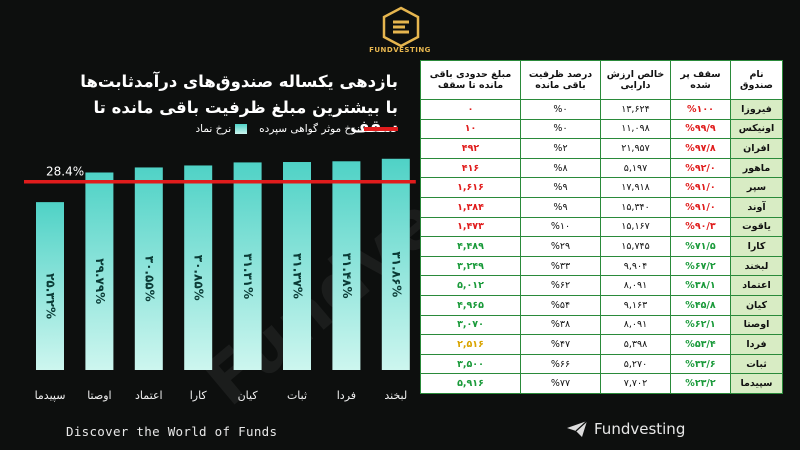 Image resolution: width=800 pixels, height=450 pixels. Describe the element at coordinates (635, 305) in the screenshot. I see `nav-cell: ۹,۱۶۳` at that location.